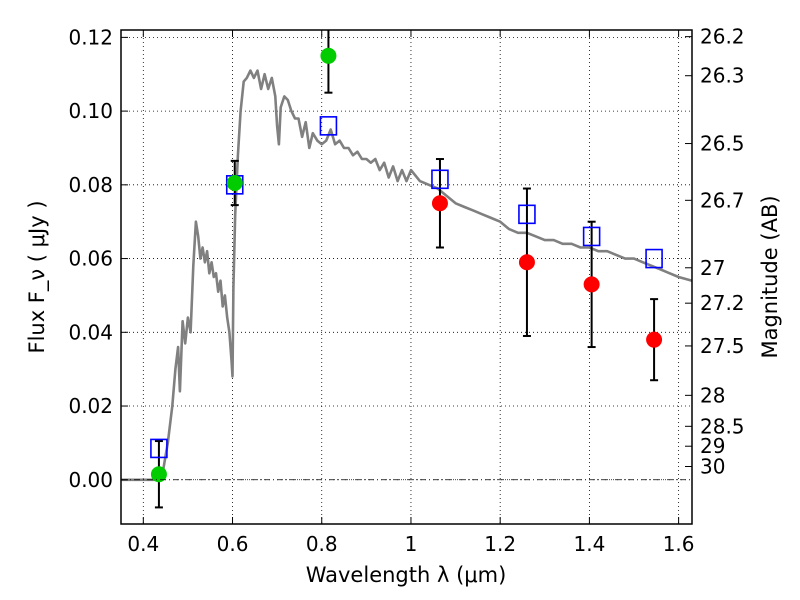 The height and width of the screenshot is (600, 800). I want to click on x-tick-label: 1.6, so click(679, 544).